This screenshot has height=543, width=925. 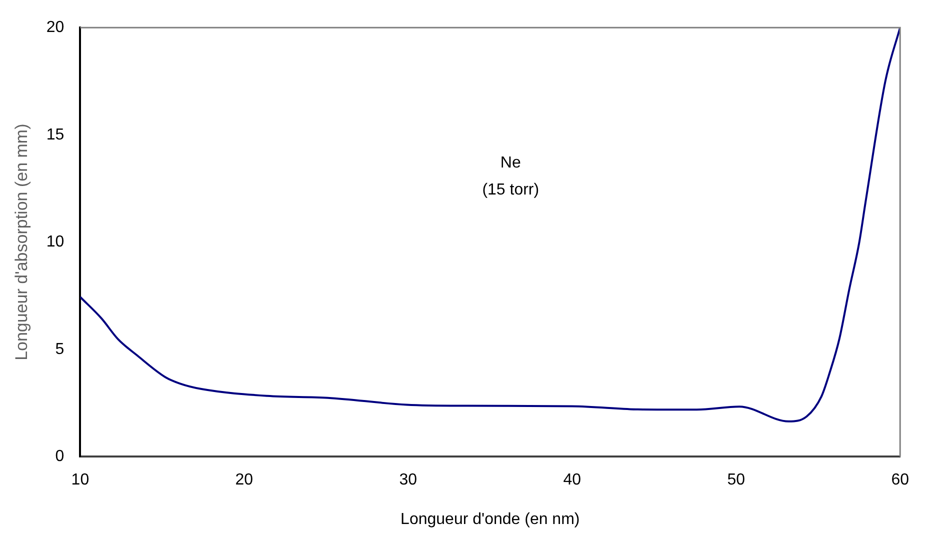 What do you see at coordinates (80, 480) in the screenshot?
I see `x-tick-label: 10` at bounding box center [80, 480].